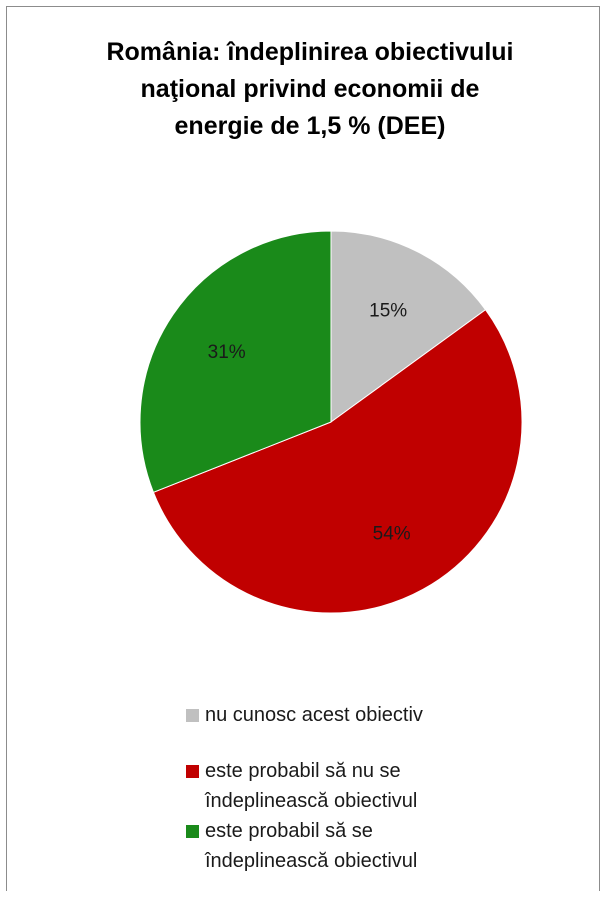 The width and height of the screenshot is (608, 897). What do you see at coordinates (227, 352) in the screenshot?
I see `pie-slice-label-2: 31%` at bounding box center [227, 352].